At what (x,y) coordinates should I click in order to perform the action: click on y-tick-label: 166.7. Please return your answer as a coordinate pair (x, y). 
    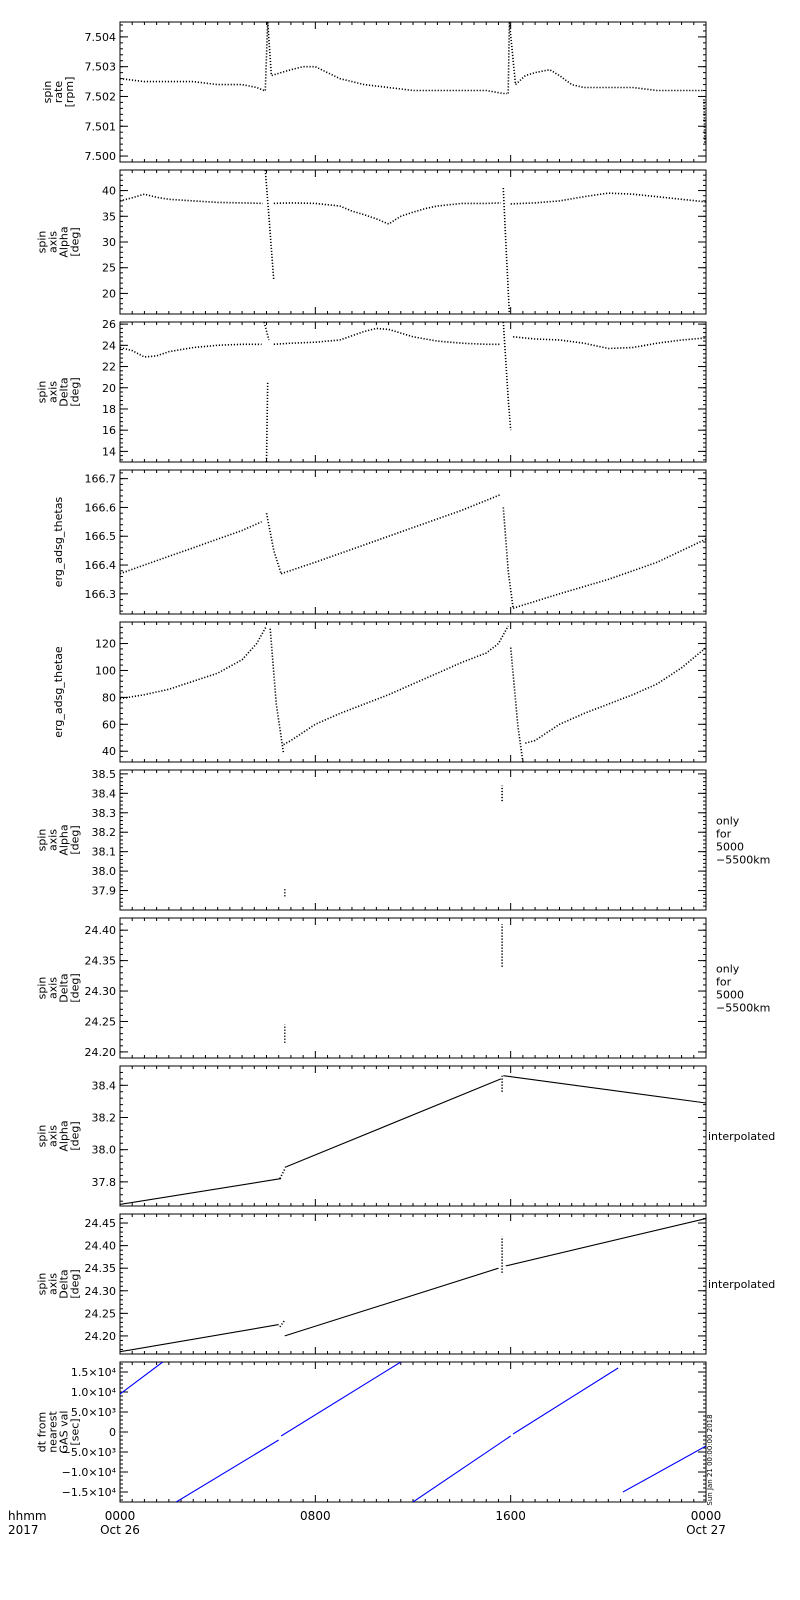
    Looking at the image, I should click on (101, 479).